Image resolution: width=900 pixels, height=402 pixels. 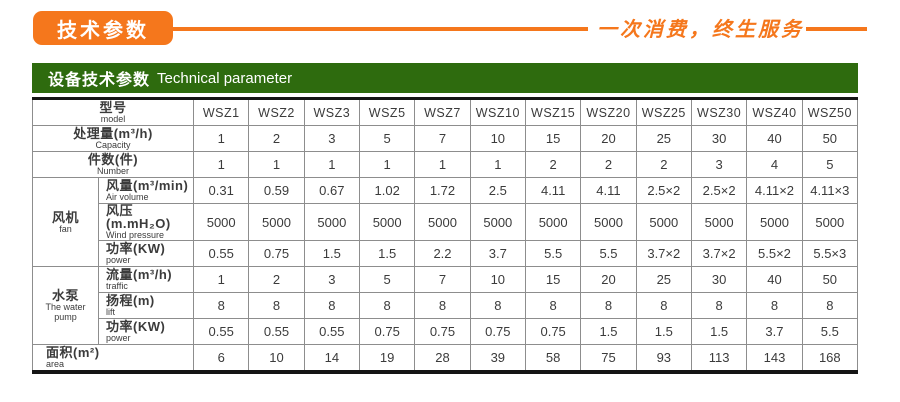 I want to click on cell-label-en: The water pump, so click(x=65, y=312).